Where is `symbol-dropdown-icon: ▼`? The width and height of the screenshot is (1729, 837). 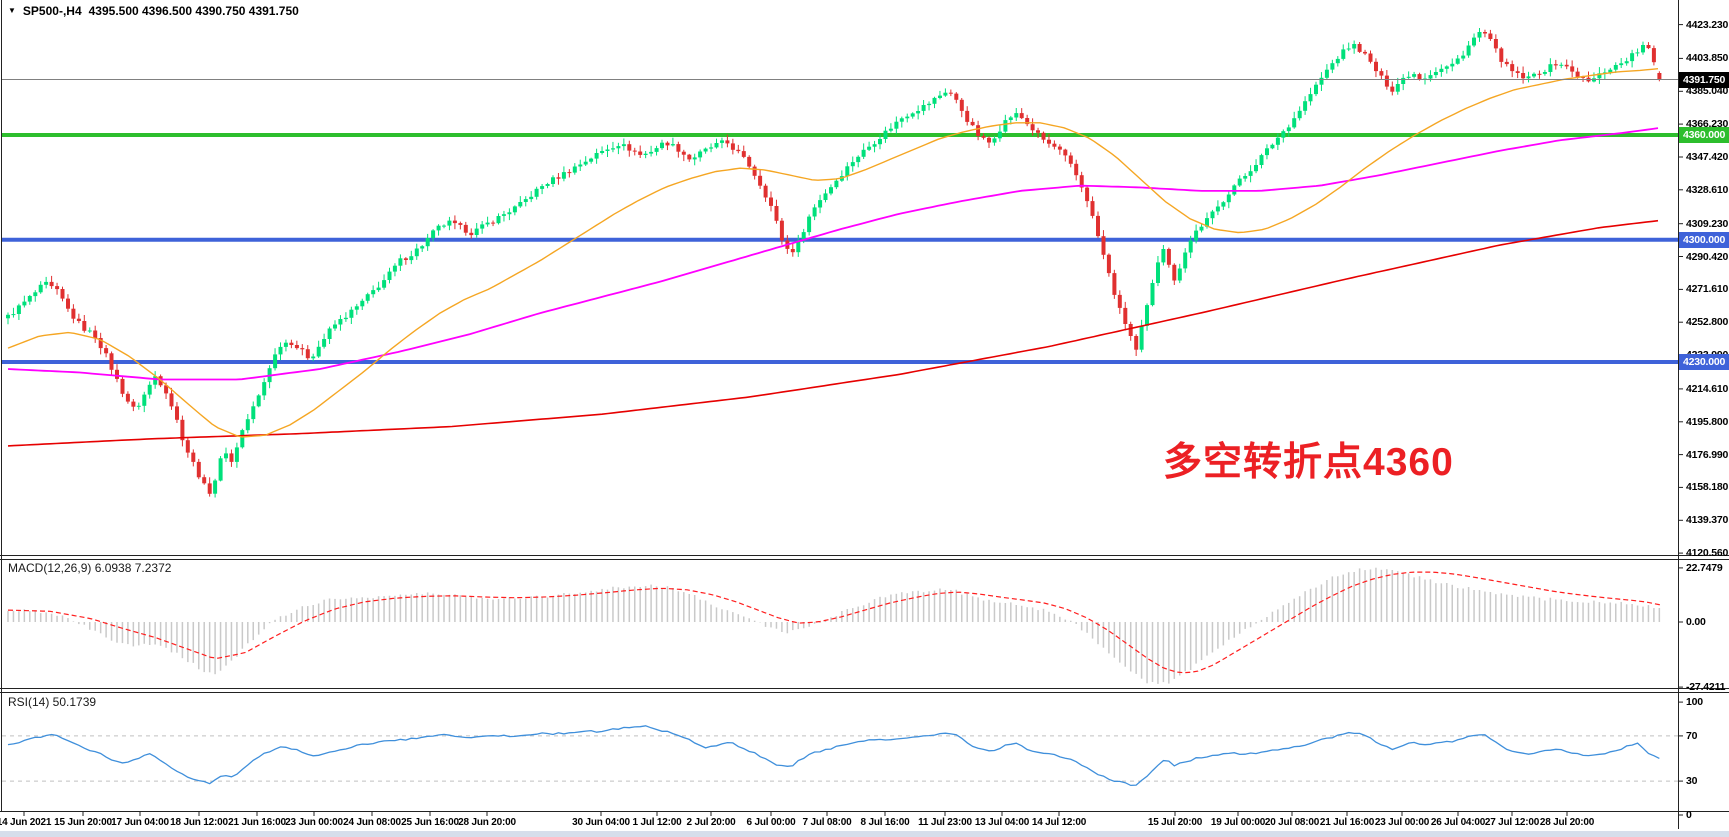
symbol-dropdown-icon: ▼ is located at coordinates (12, 10).